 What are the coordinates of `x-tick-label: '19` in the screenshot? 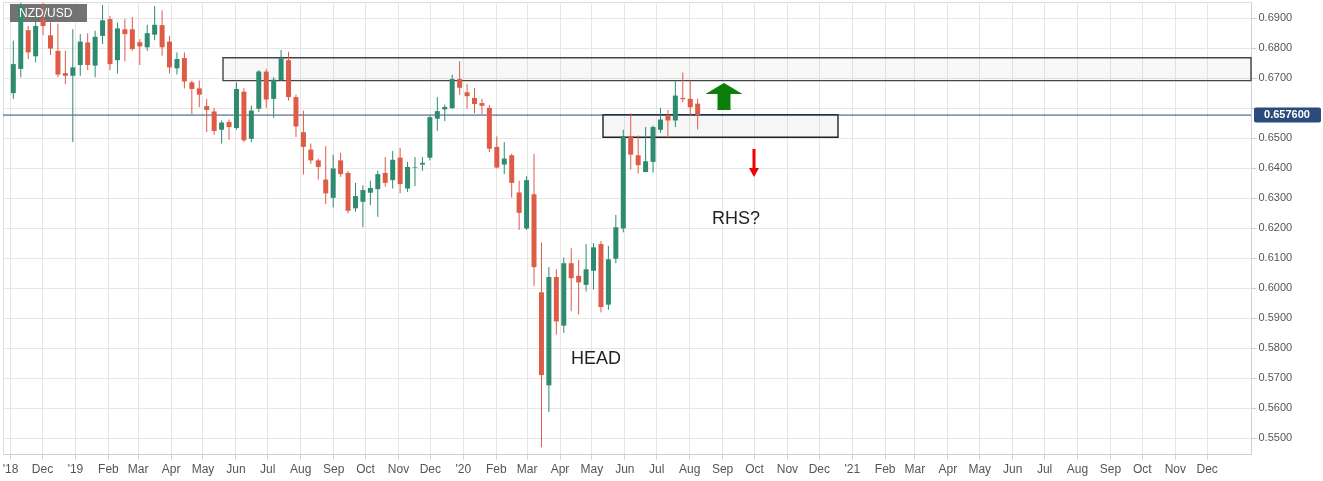 It's located at (75, 468).